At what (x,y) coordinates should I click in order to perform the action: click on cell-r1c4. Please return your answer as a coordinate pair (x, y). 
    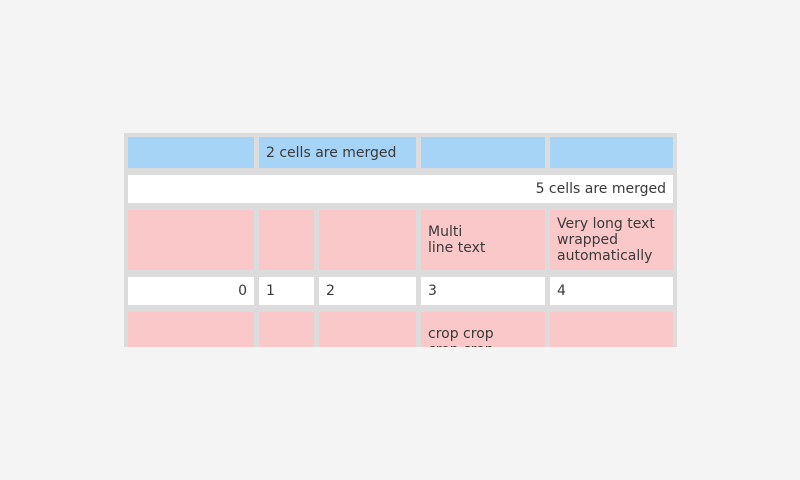
    Looking at the image, I should click on (483, 152).